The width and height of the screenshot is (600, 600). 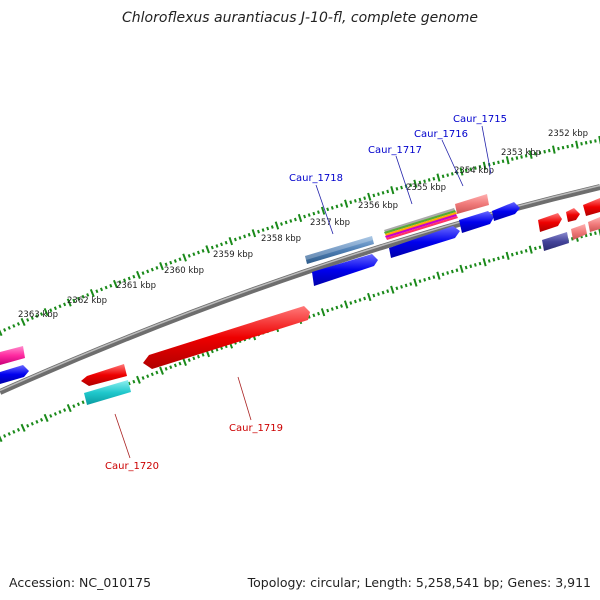 I want to click on gene-red-right-b, so click(x=573, y=215).